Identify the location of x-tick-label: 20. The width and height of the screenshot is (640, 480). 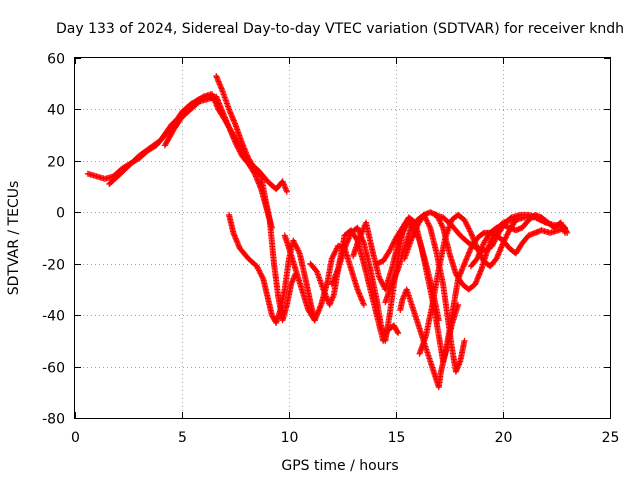
(504, 438).